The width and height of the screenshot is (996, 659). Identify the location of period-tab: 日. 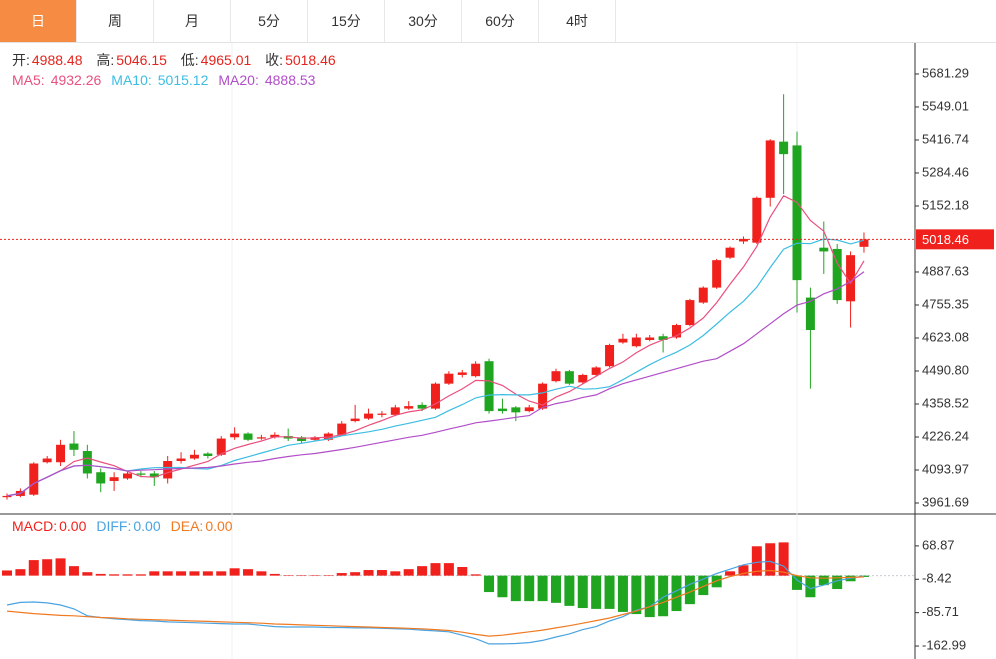
(38, 21).